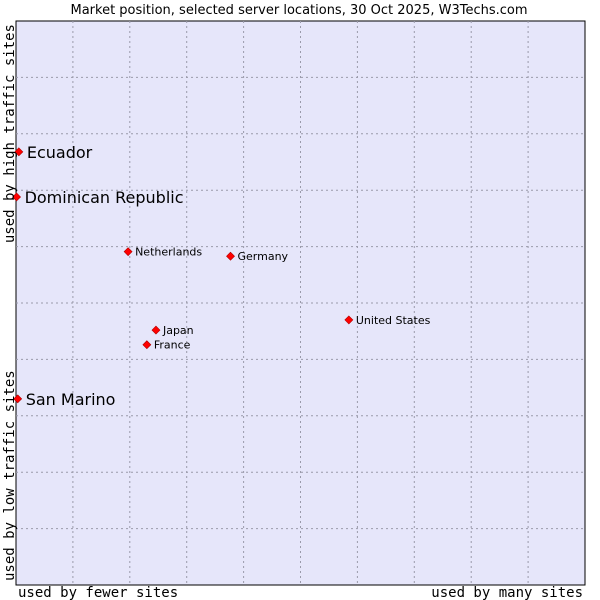 Image resolution: width=600 pixels, height=600 pixels. What do you see at coordinates (263, 256) in the screenshot?
I see `data-label-germany: Germany` at bounding box center [263, 256].